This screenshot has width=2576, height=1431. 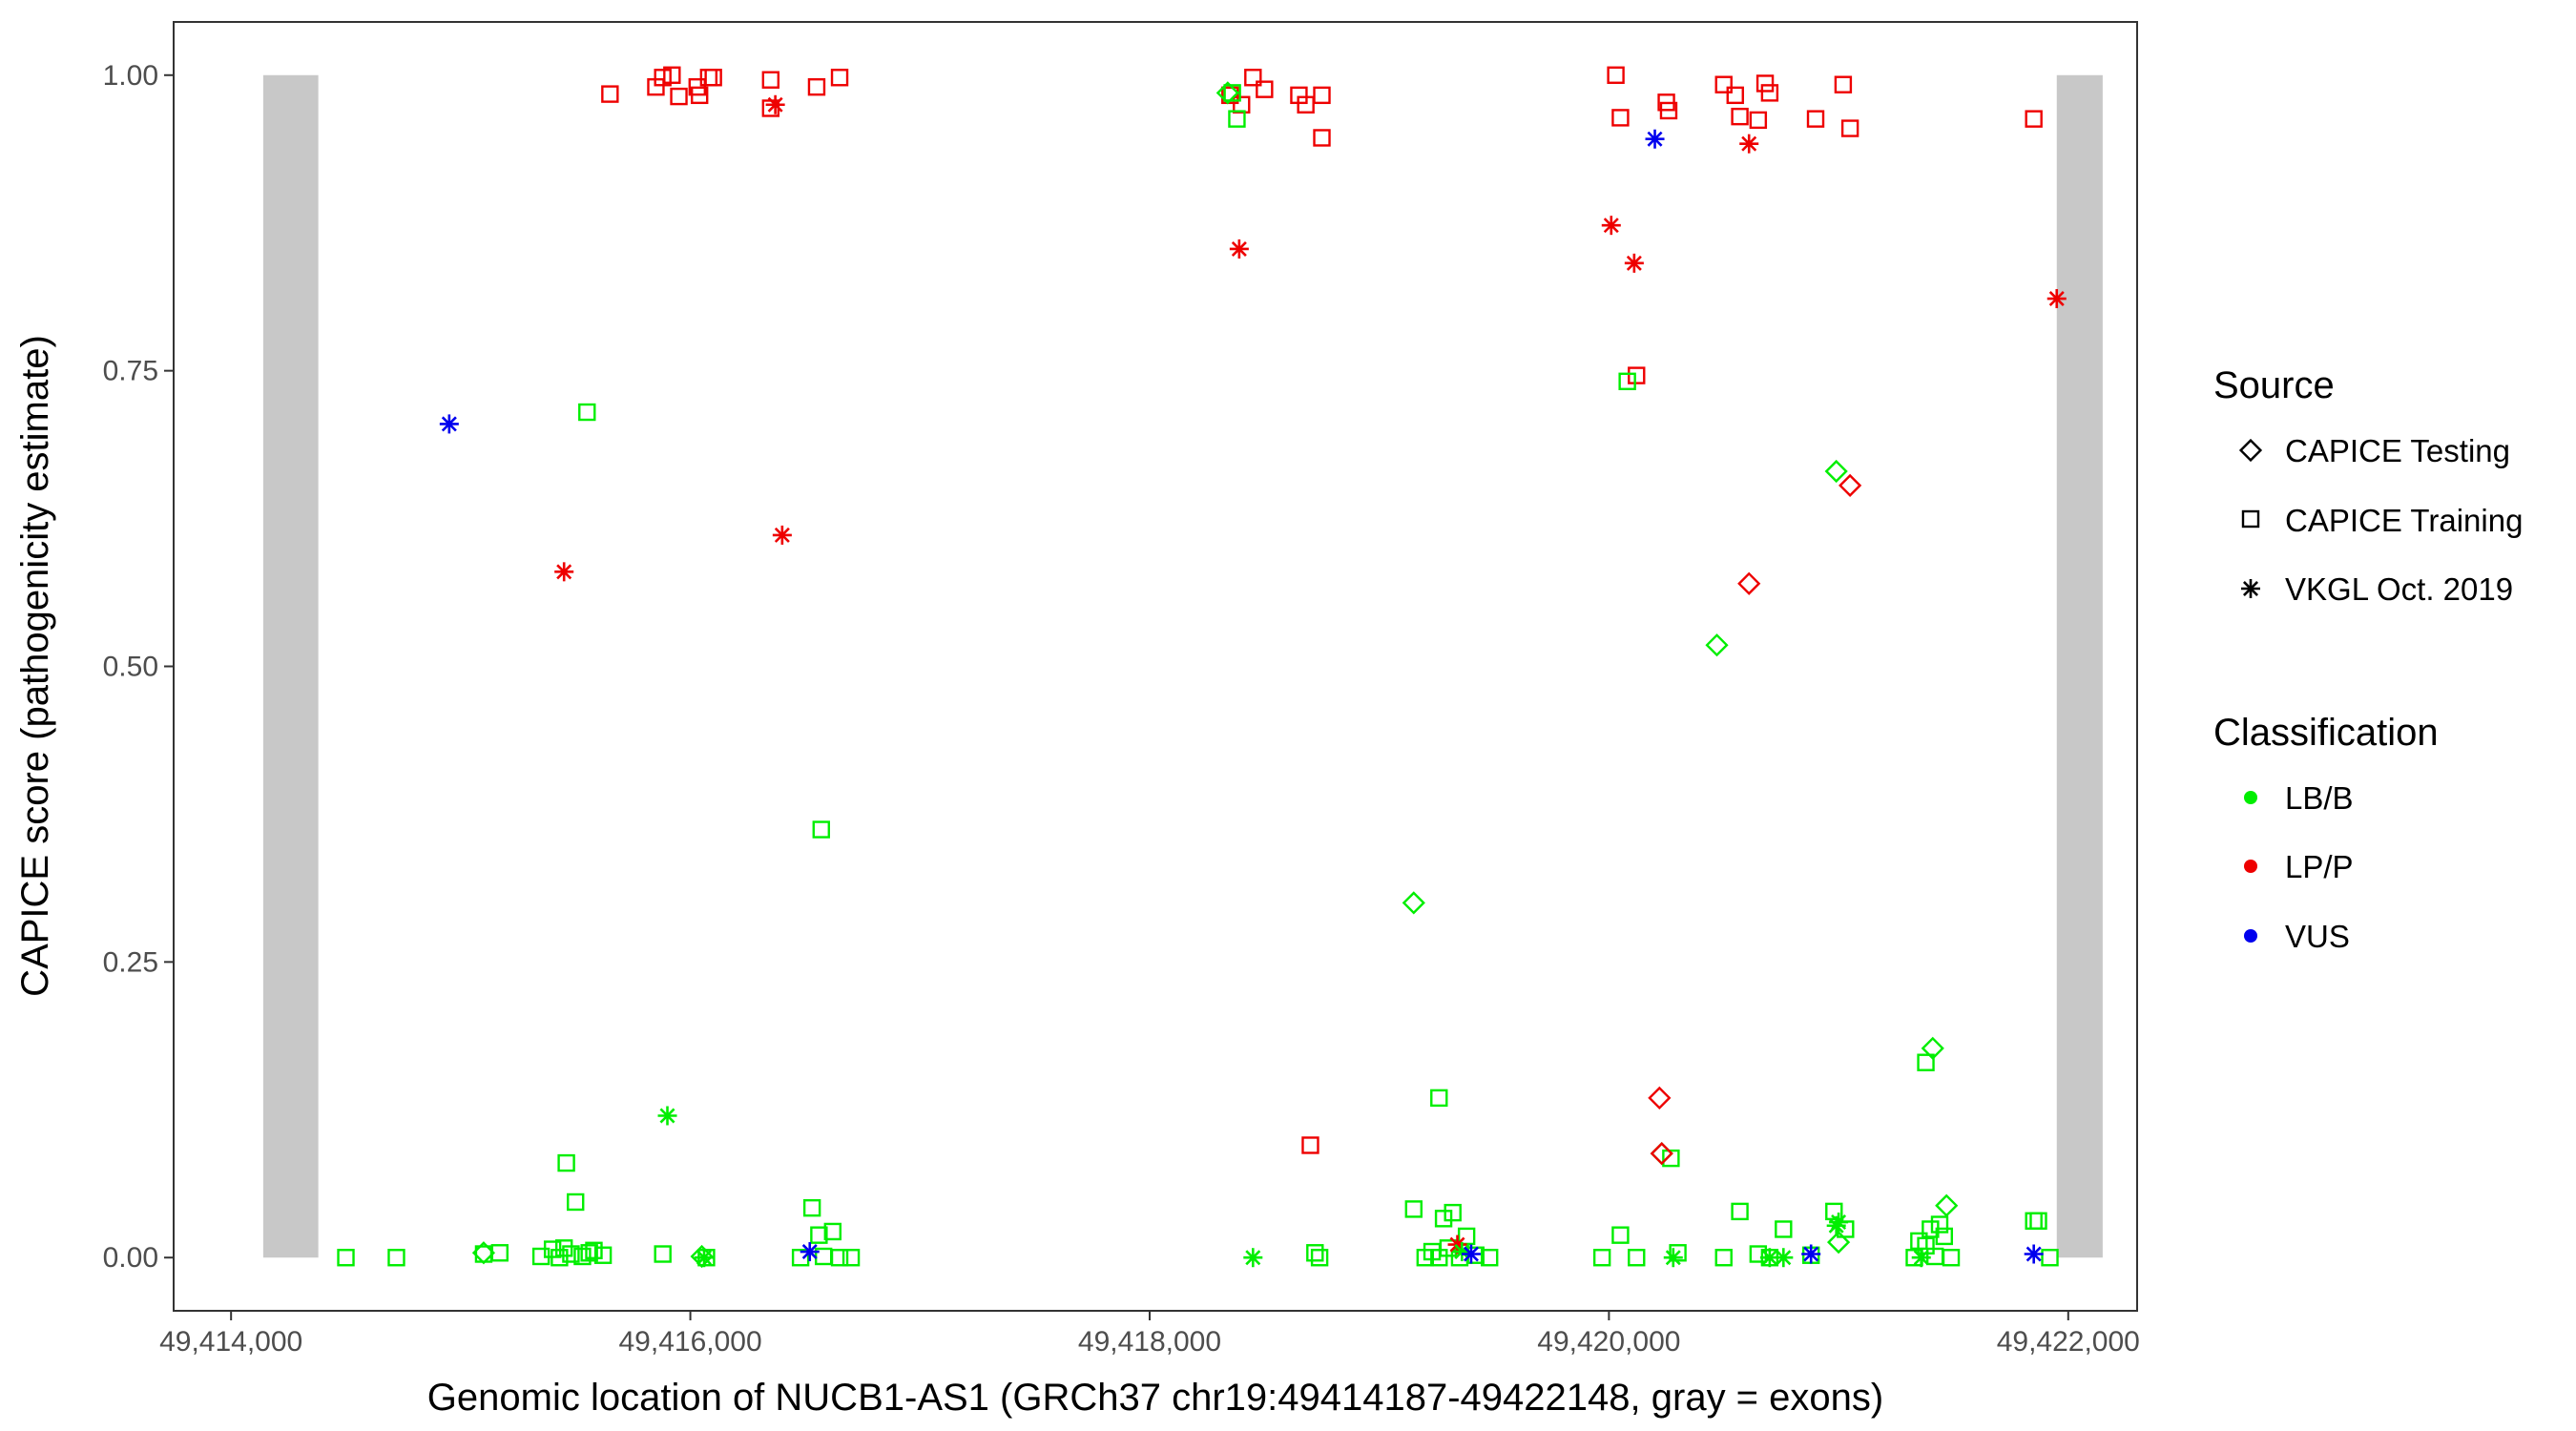 I want to click on legend-key-vus, so click(x=2250, y=936).